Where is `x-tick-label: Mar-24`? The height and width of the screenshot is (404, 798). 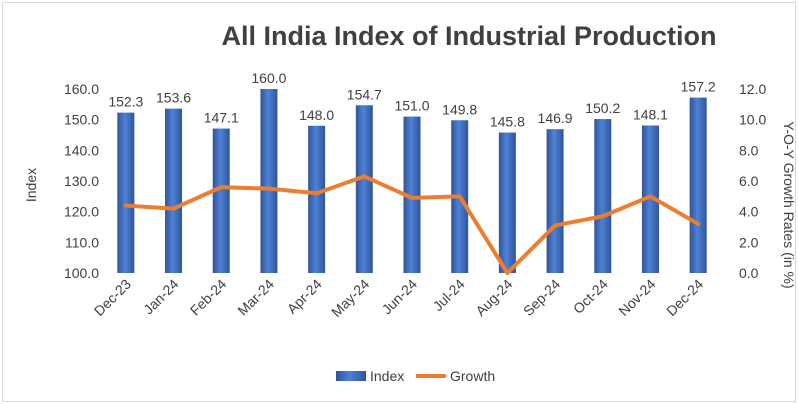
x-tick-label: Mar-24 is located at coordinates (255, 297).